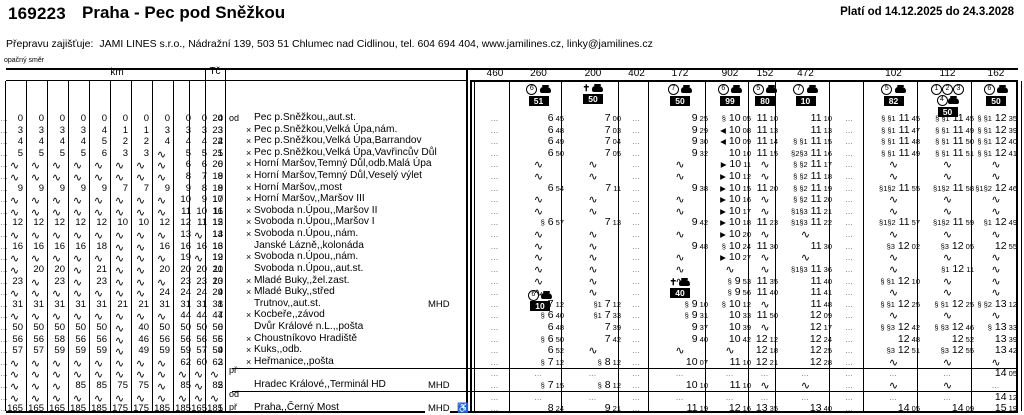 The width and height of the screenshot is (1024, 415). Describe the element at coordinates (947, 73) in the screenshot. I see `service-number-112: 112` at that location.